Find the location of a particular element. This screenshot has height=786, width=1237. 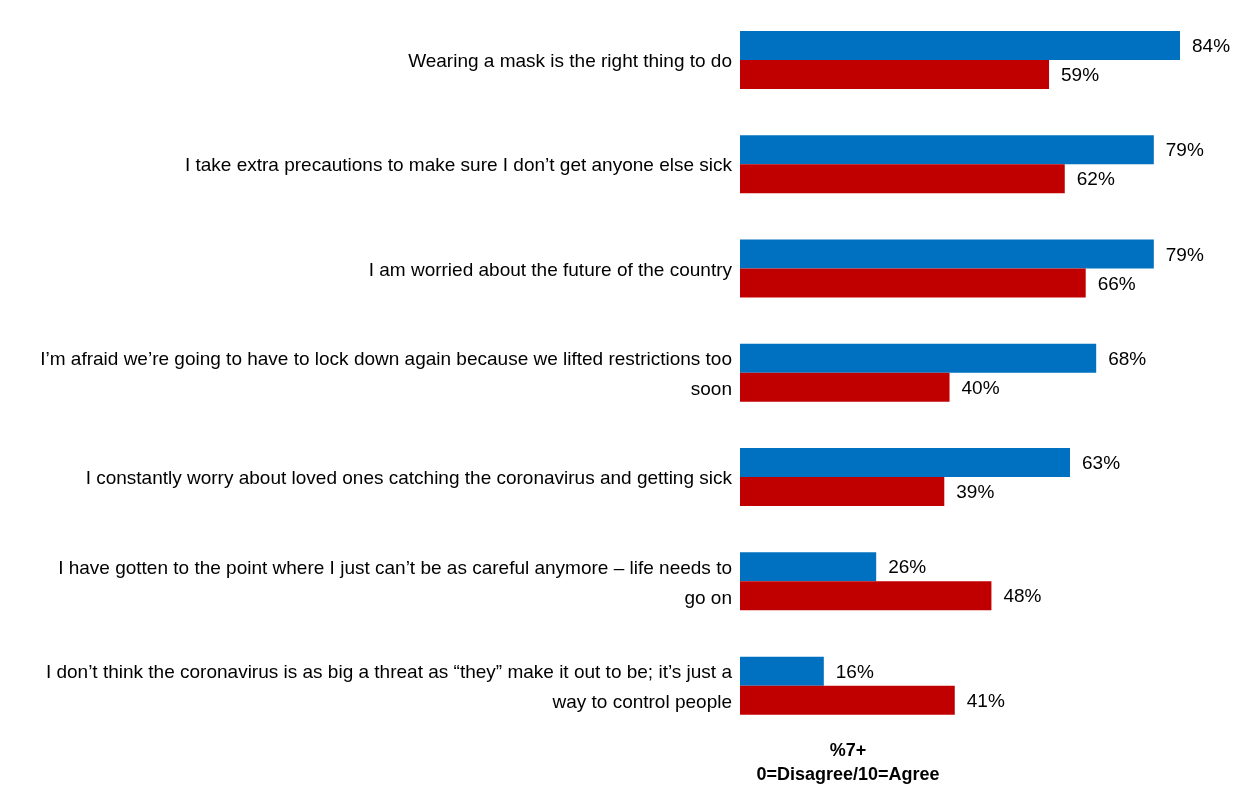

data-label: 63% is located at coordinates (1101, 463).